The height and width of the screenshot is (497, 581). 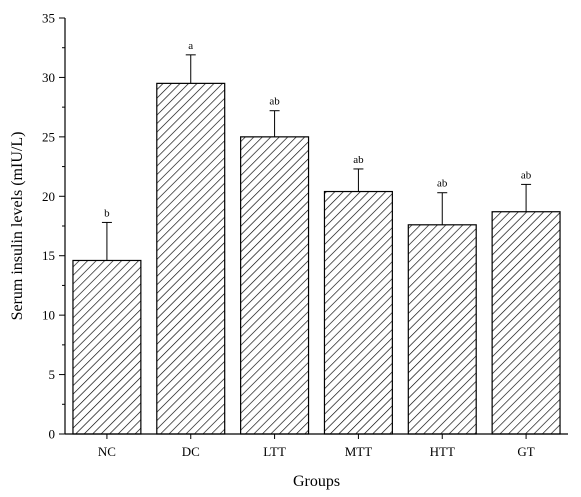 I want to click on y-tick-label-0: 0, so click(x=52, y=434).